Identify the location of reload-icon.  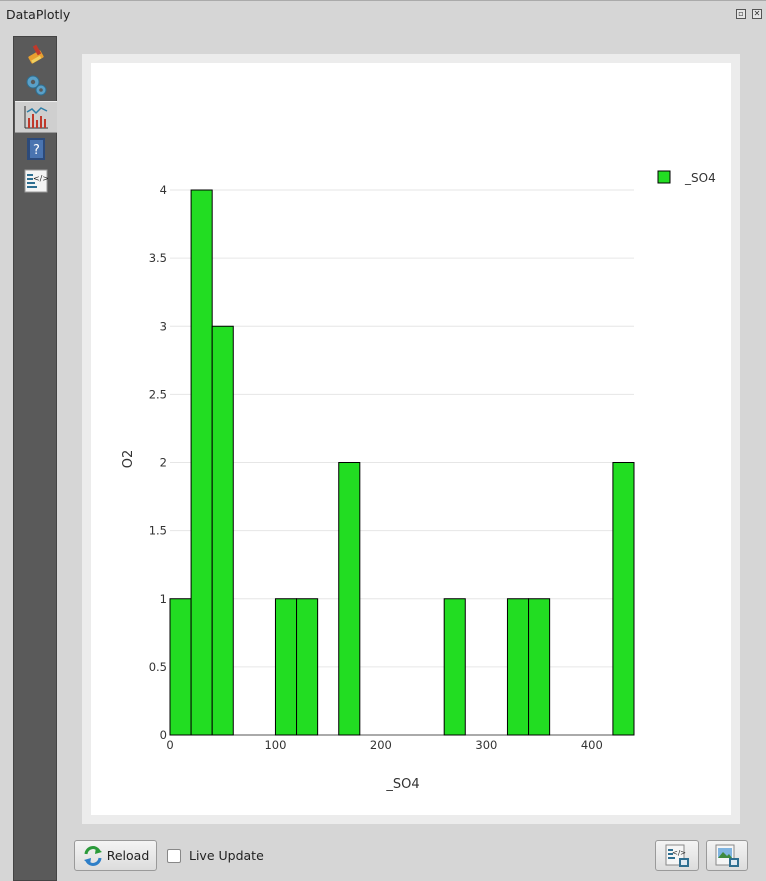
(92, 855).